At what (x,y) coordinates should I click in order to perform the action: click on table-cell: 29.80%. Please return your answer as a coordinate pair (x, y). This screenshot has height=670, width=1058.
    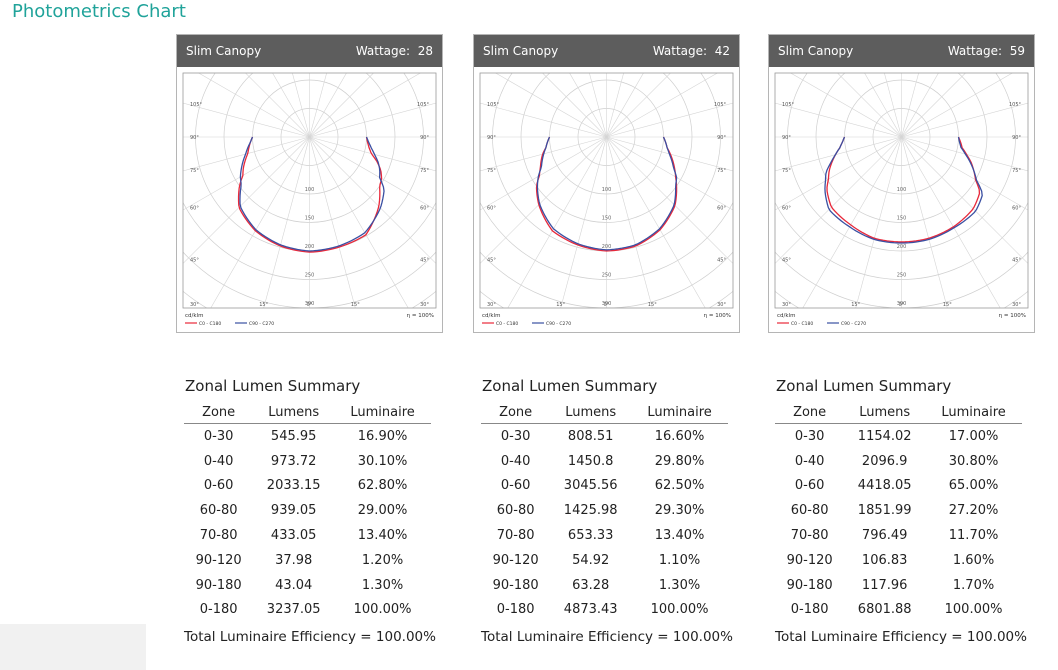
    Looking at the image, I should click on (679, 461).